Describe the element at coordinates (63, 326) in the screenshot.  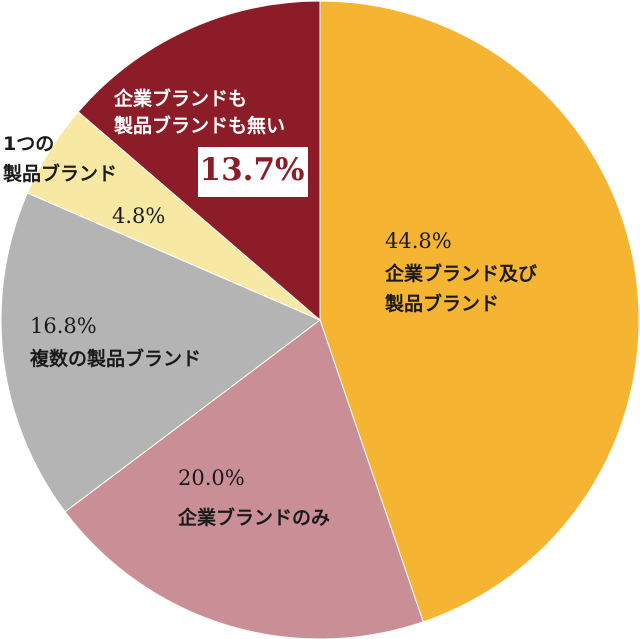
I see `slice-value-multiple-product: 16.8%` at that location.